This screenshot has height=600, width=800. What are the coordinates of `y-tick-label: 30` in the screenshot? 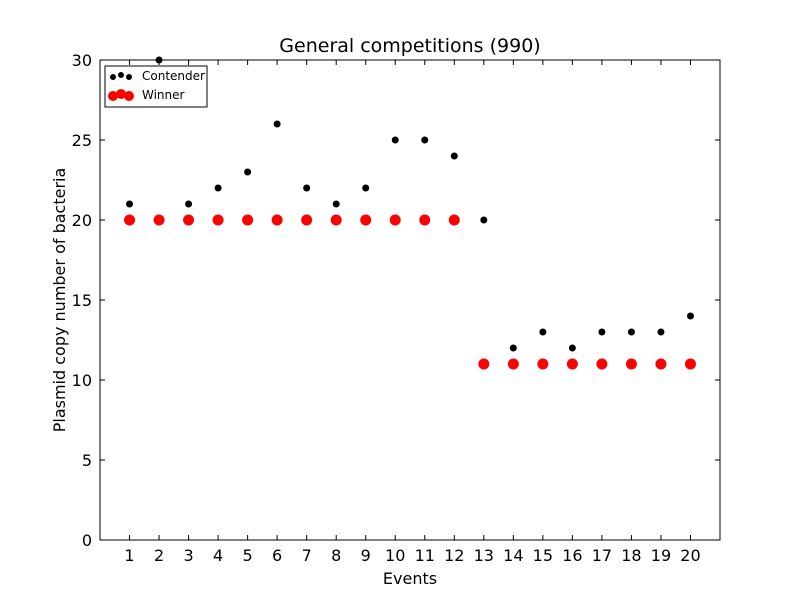 It's located at (82, 60).